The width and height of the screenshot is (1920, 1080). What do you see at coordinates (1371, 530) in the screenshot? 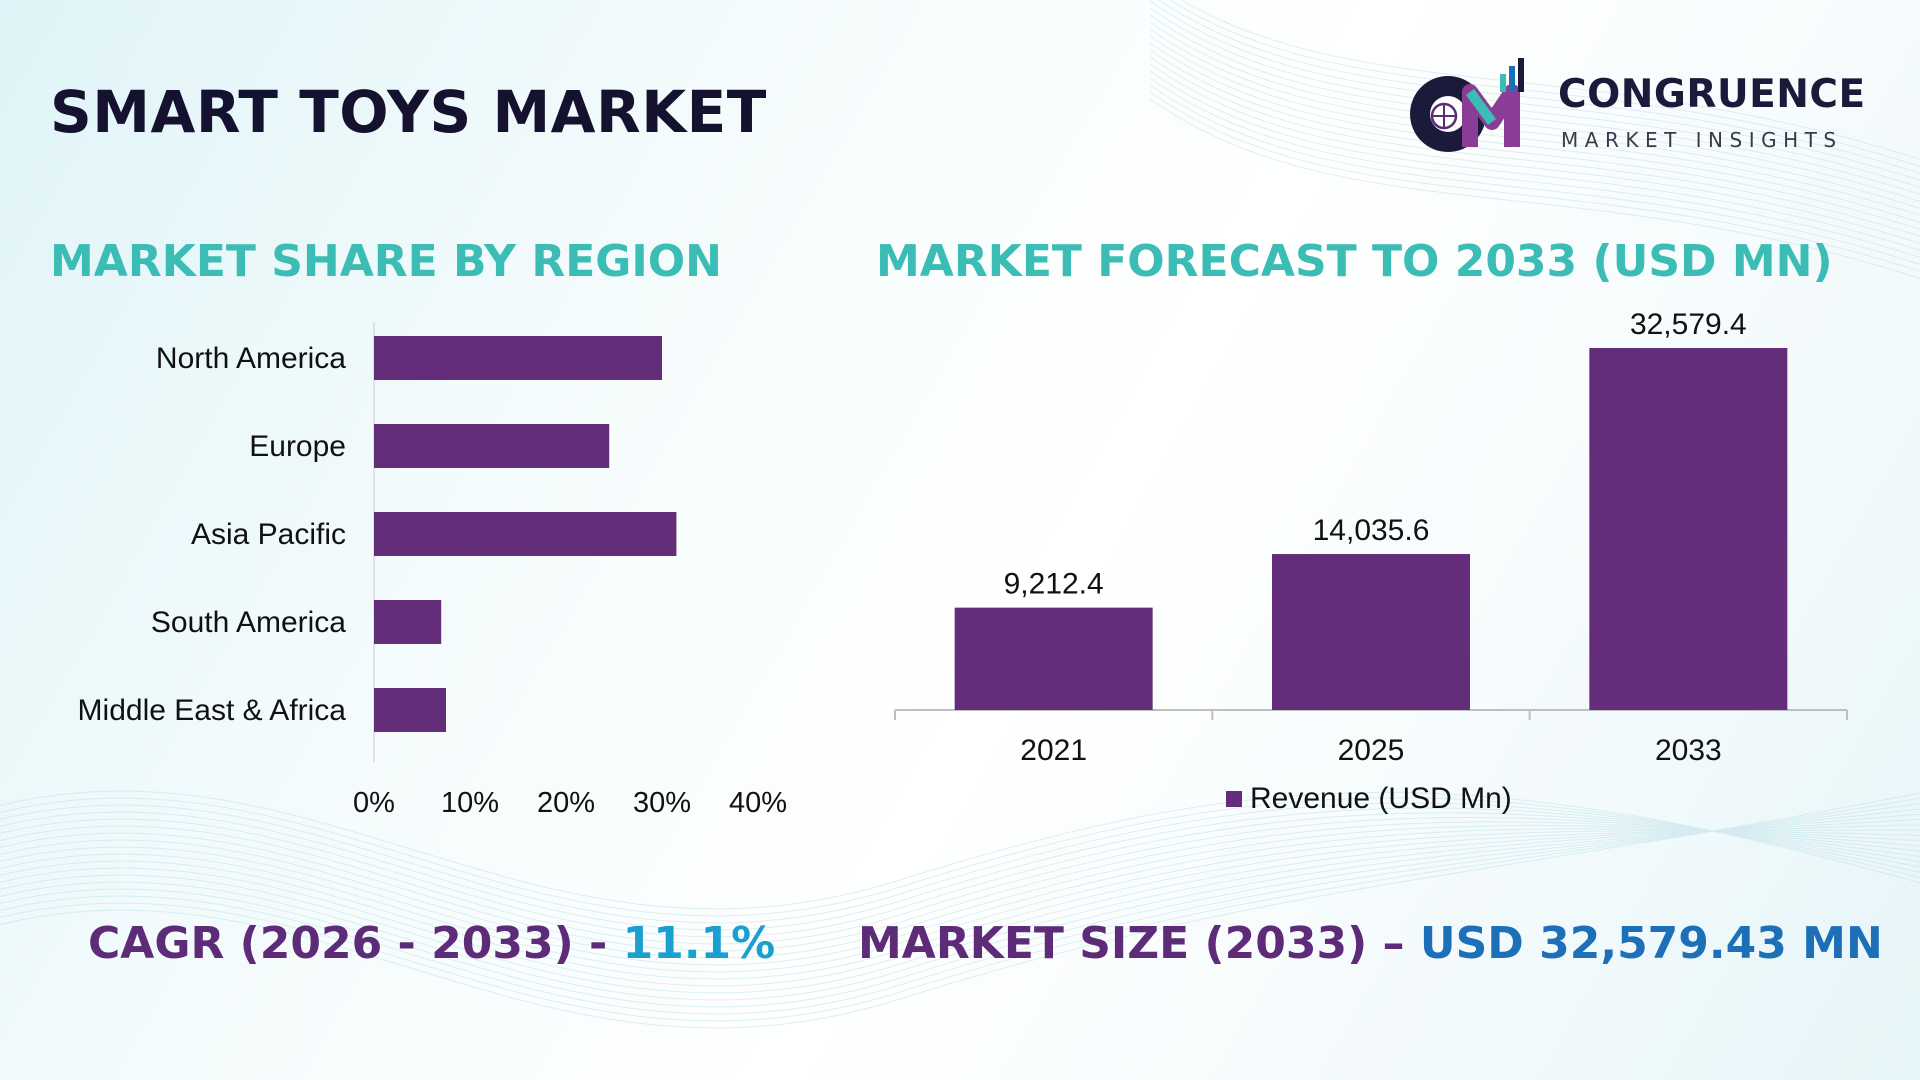
I see `forecast-data-label: 14,035.6` at bounding box center [1371, 530].